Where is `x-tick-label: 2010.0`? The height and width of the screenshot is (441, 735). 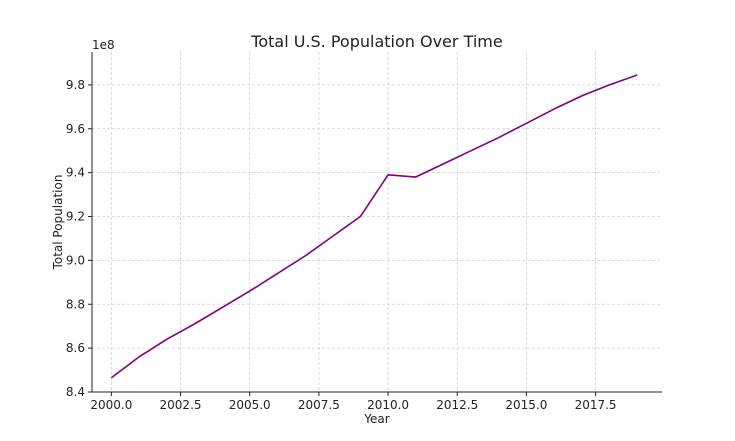 x-tick-label: 2010.0 is located at coordinates (388, 405).